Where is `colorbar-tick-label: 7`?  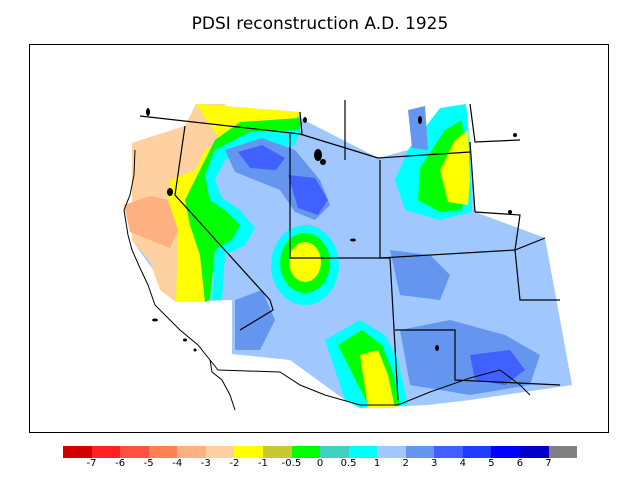
colorbar-tick-label: 7 is located at coordinates (548, 463).